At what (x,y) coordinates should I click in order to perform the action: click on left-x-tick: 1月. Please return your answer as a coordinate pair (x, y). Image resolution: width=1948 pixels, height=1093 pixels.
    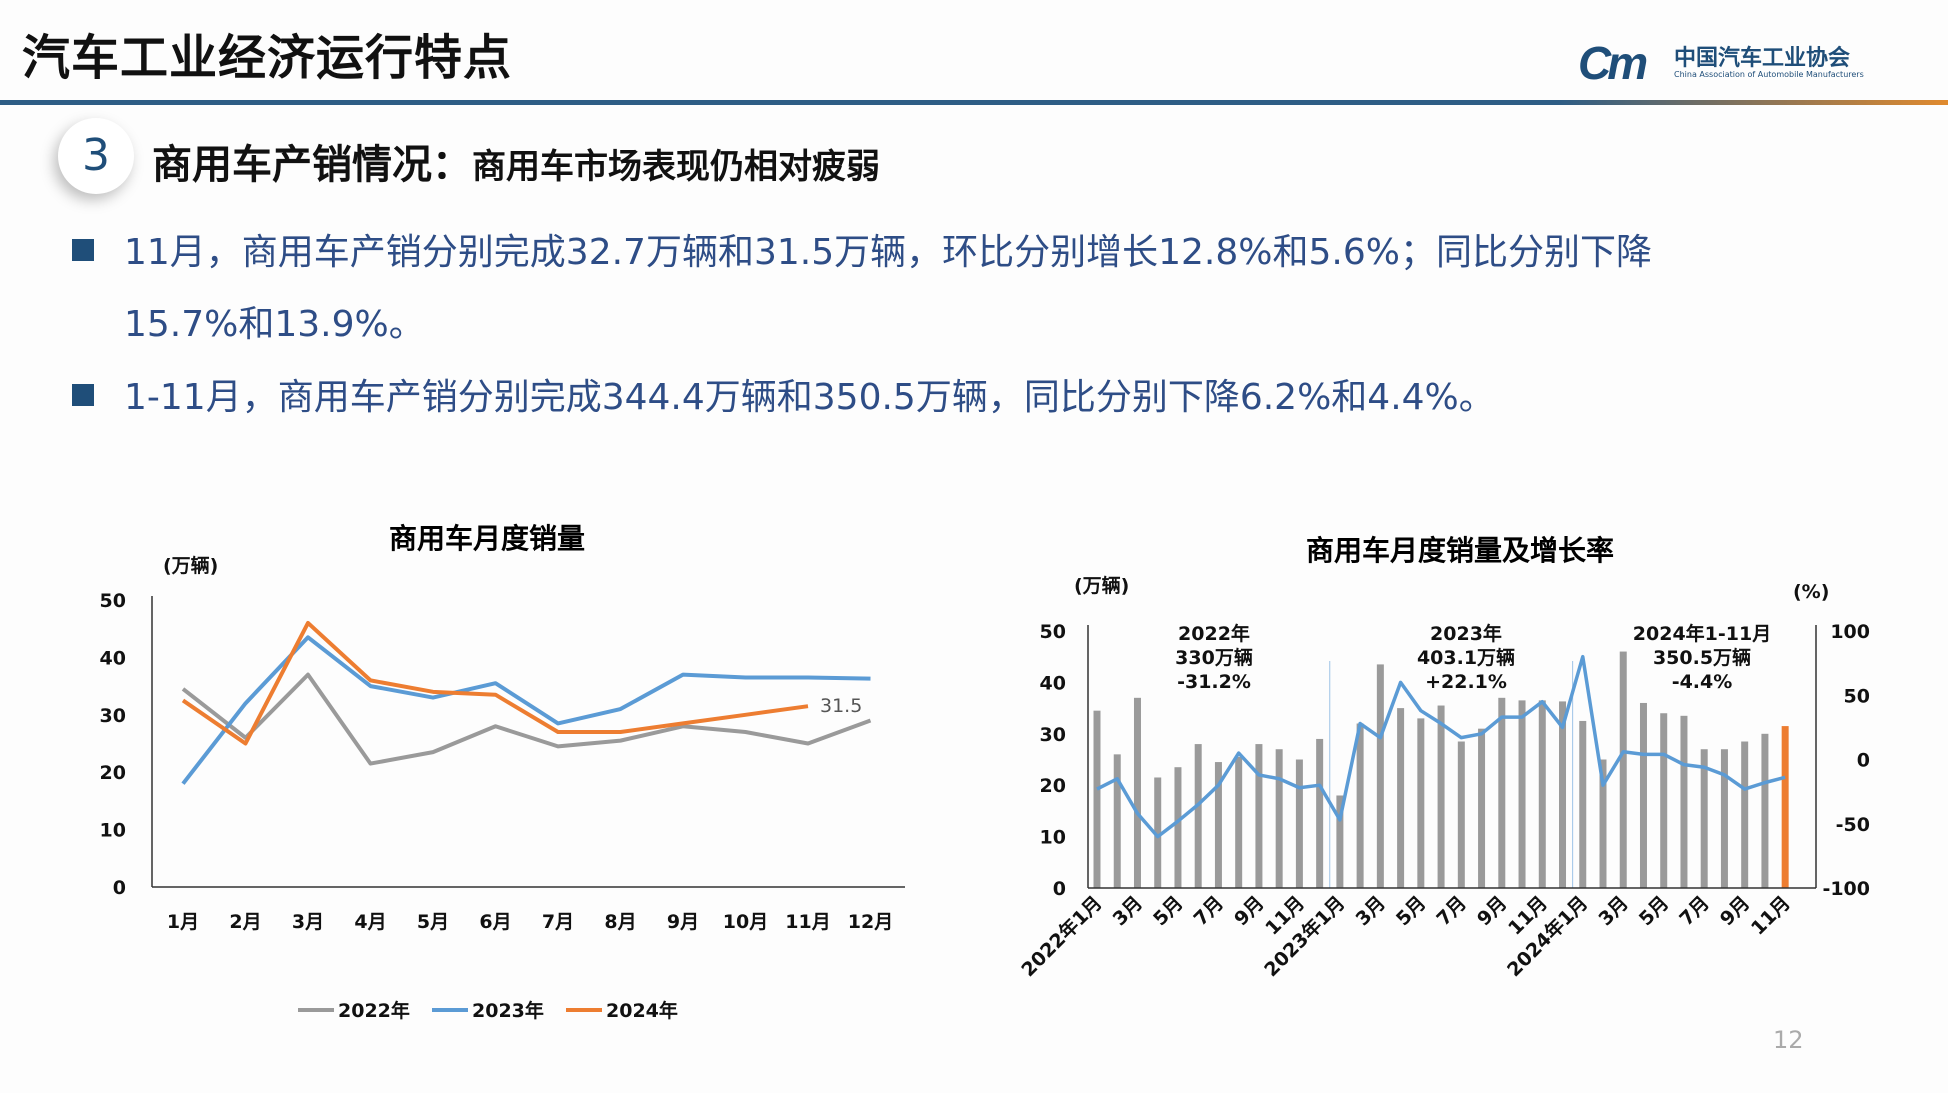
    Looking at the image, I should click on (183, 922).